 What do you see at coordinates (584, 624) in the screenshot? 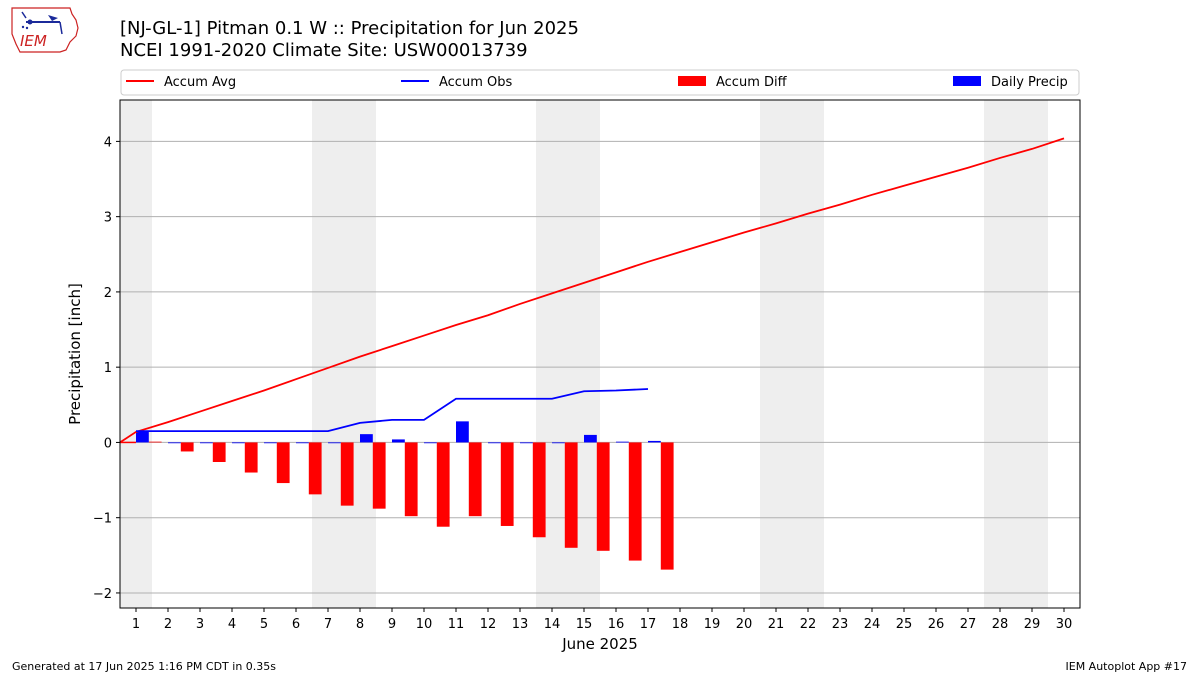
I see `x-tick-label: 15` at bounding box center [584, 624].